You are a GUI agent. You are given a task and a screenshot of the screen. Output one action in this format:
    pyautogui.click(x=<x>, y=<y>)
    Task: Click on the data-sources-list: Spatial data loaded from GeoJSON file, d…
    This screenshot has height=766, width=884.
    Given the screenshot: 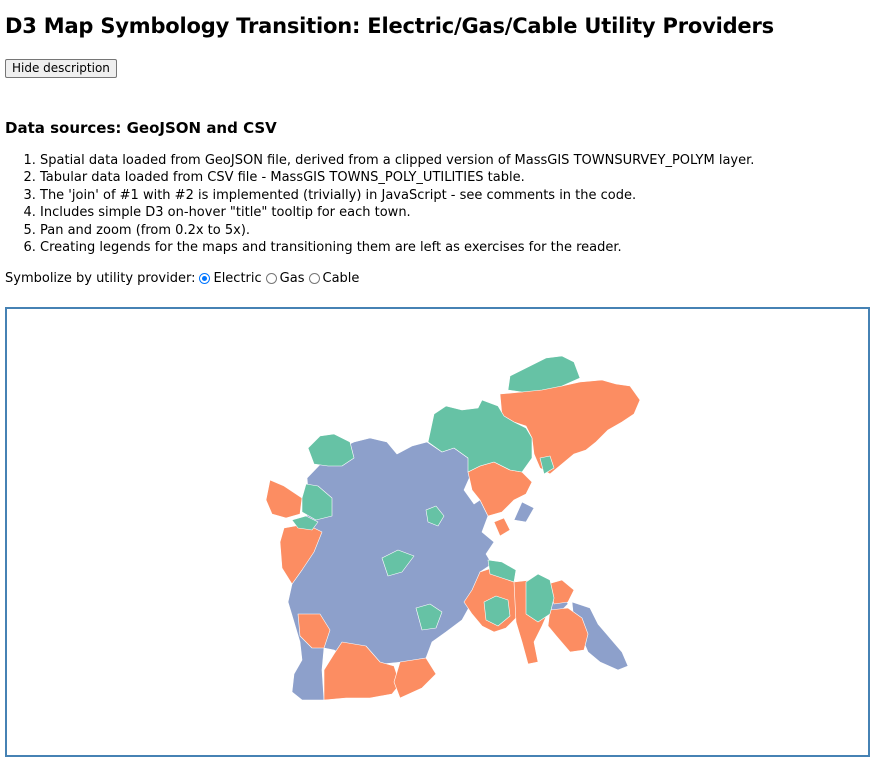 What is the action you would take?
    pyautogui.click(x=379, y=204)
    